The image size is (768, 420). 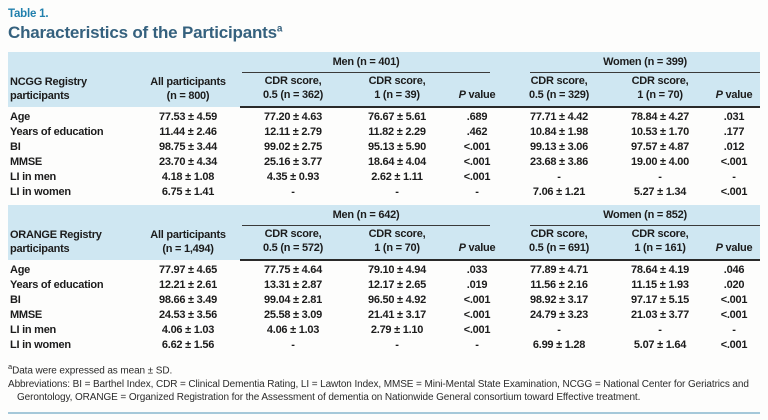 I want to click on value-cell: 10.53 ± 1.70, so click(x=660, y=131).